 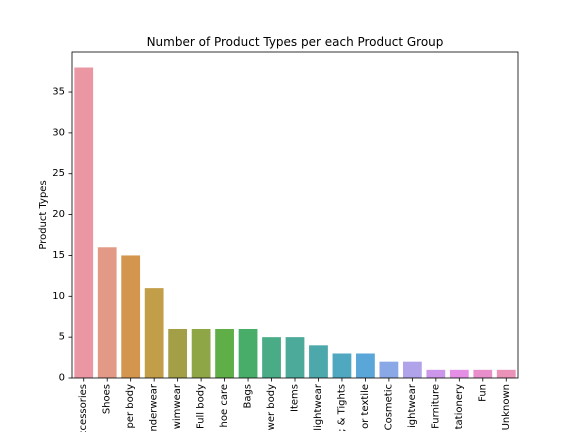 I want to click on x-tick-label-5: Full body, so click(x=201, y=406).